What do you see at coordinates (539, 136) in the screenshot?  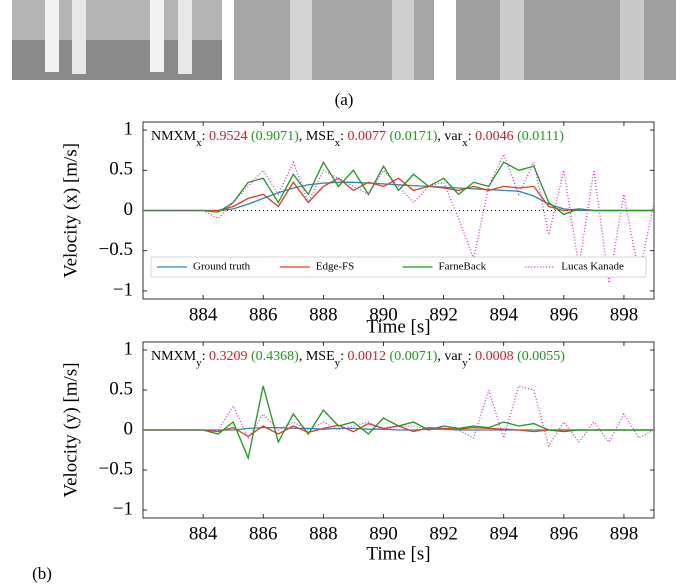 I see `metric-text: (0.0111)` at bounding box center [539, 136].